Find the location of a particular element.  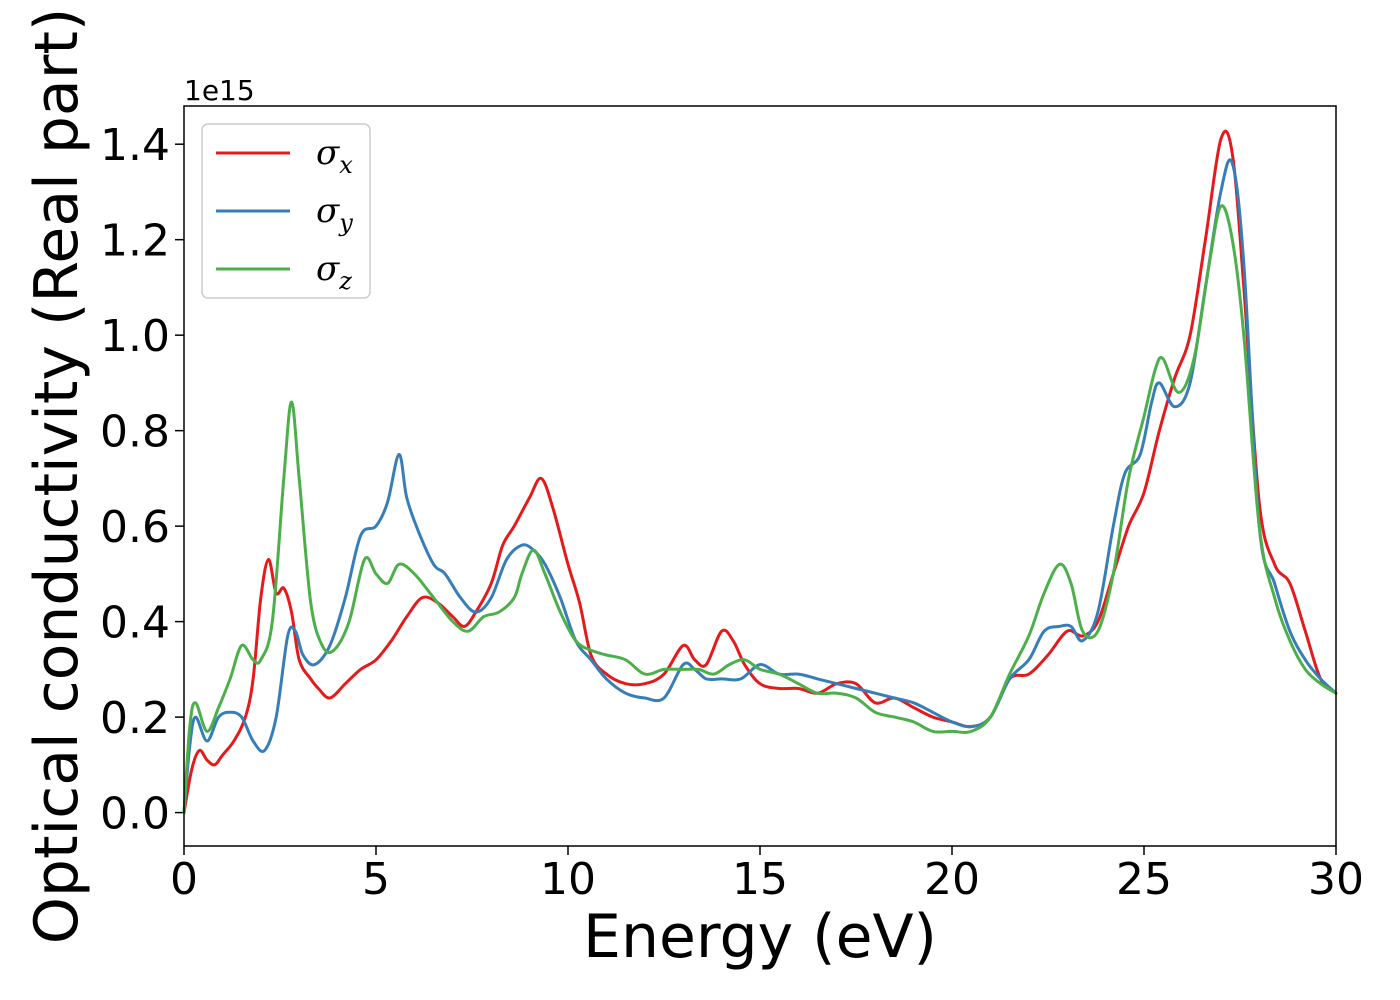

y-tick-label: 1.2 is located at coordinates (135, 241).